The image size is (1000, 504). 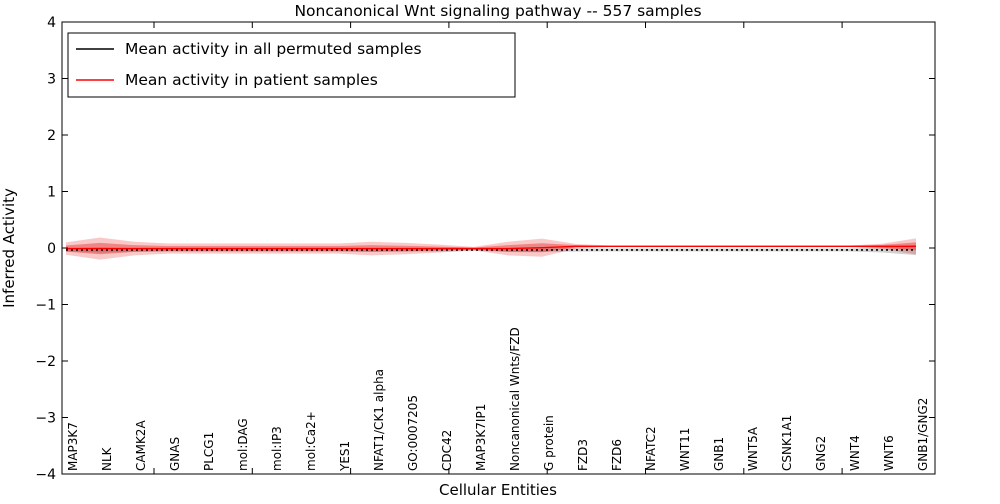 I want to click on x-category-label: mol:IP3, so click(x=277, y=448).